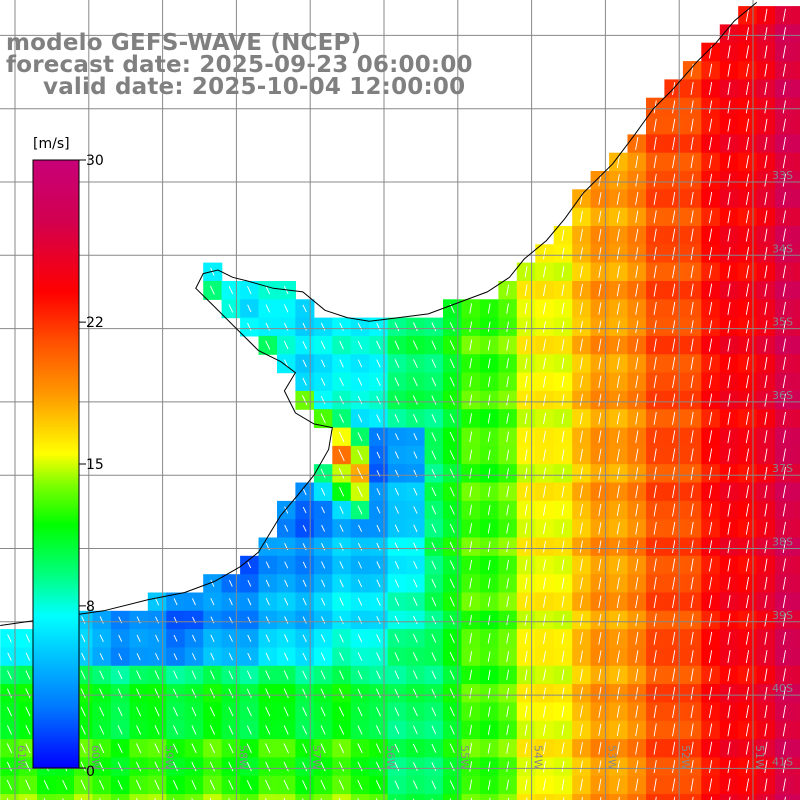 This screenshot has height=800, width=800. Describe the element at coordinates (316, 757) in the screenshot. I see `longitude-label: 57W` at that location.